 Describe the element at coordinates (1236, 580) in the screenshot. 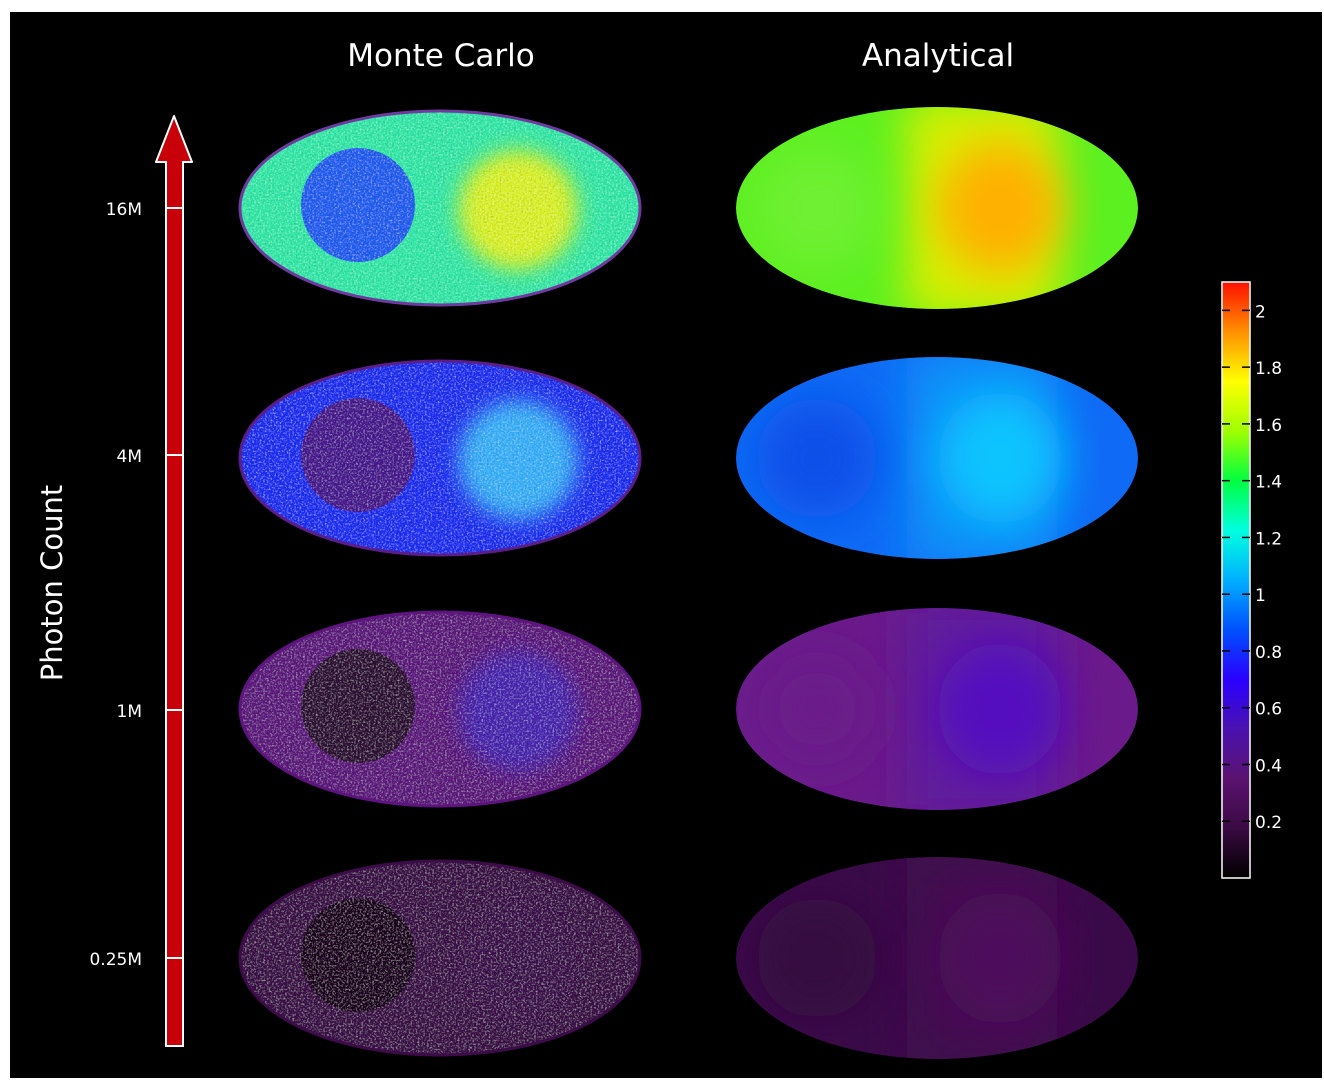

I see `colorbar-gradient` at that location.